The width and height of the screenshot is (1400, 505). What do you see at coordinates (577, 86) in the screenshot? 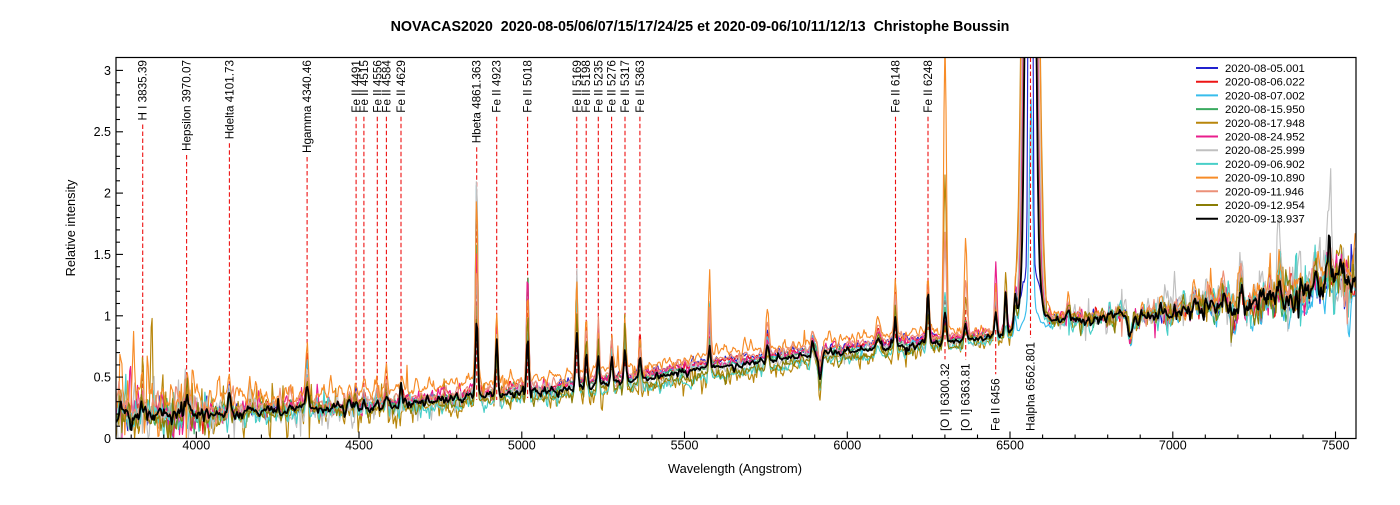
I see `svg-text: Fe II 5169` at bounding box center [577, 86].